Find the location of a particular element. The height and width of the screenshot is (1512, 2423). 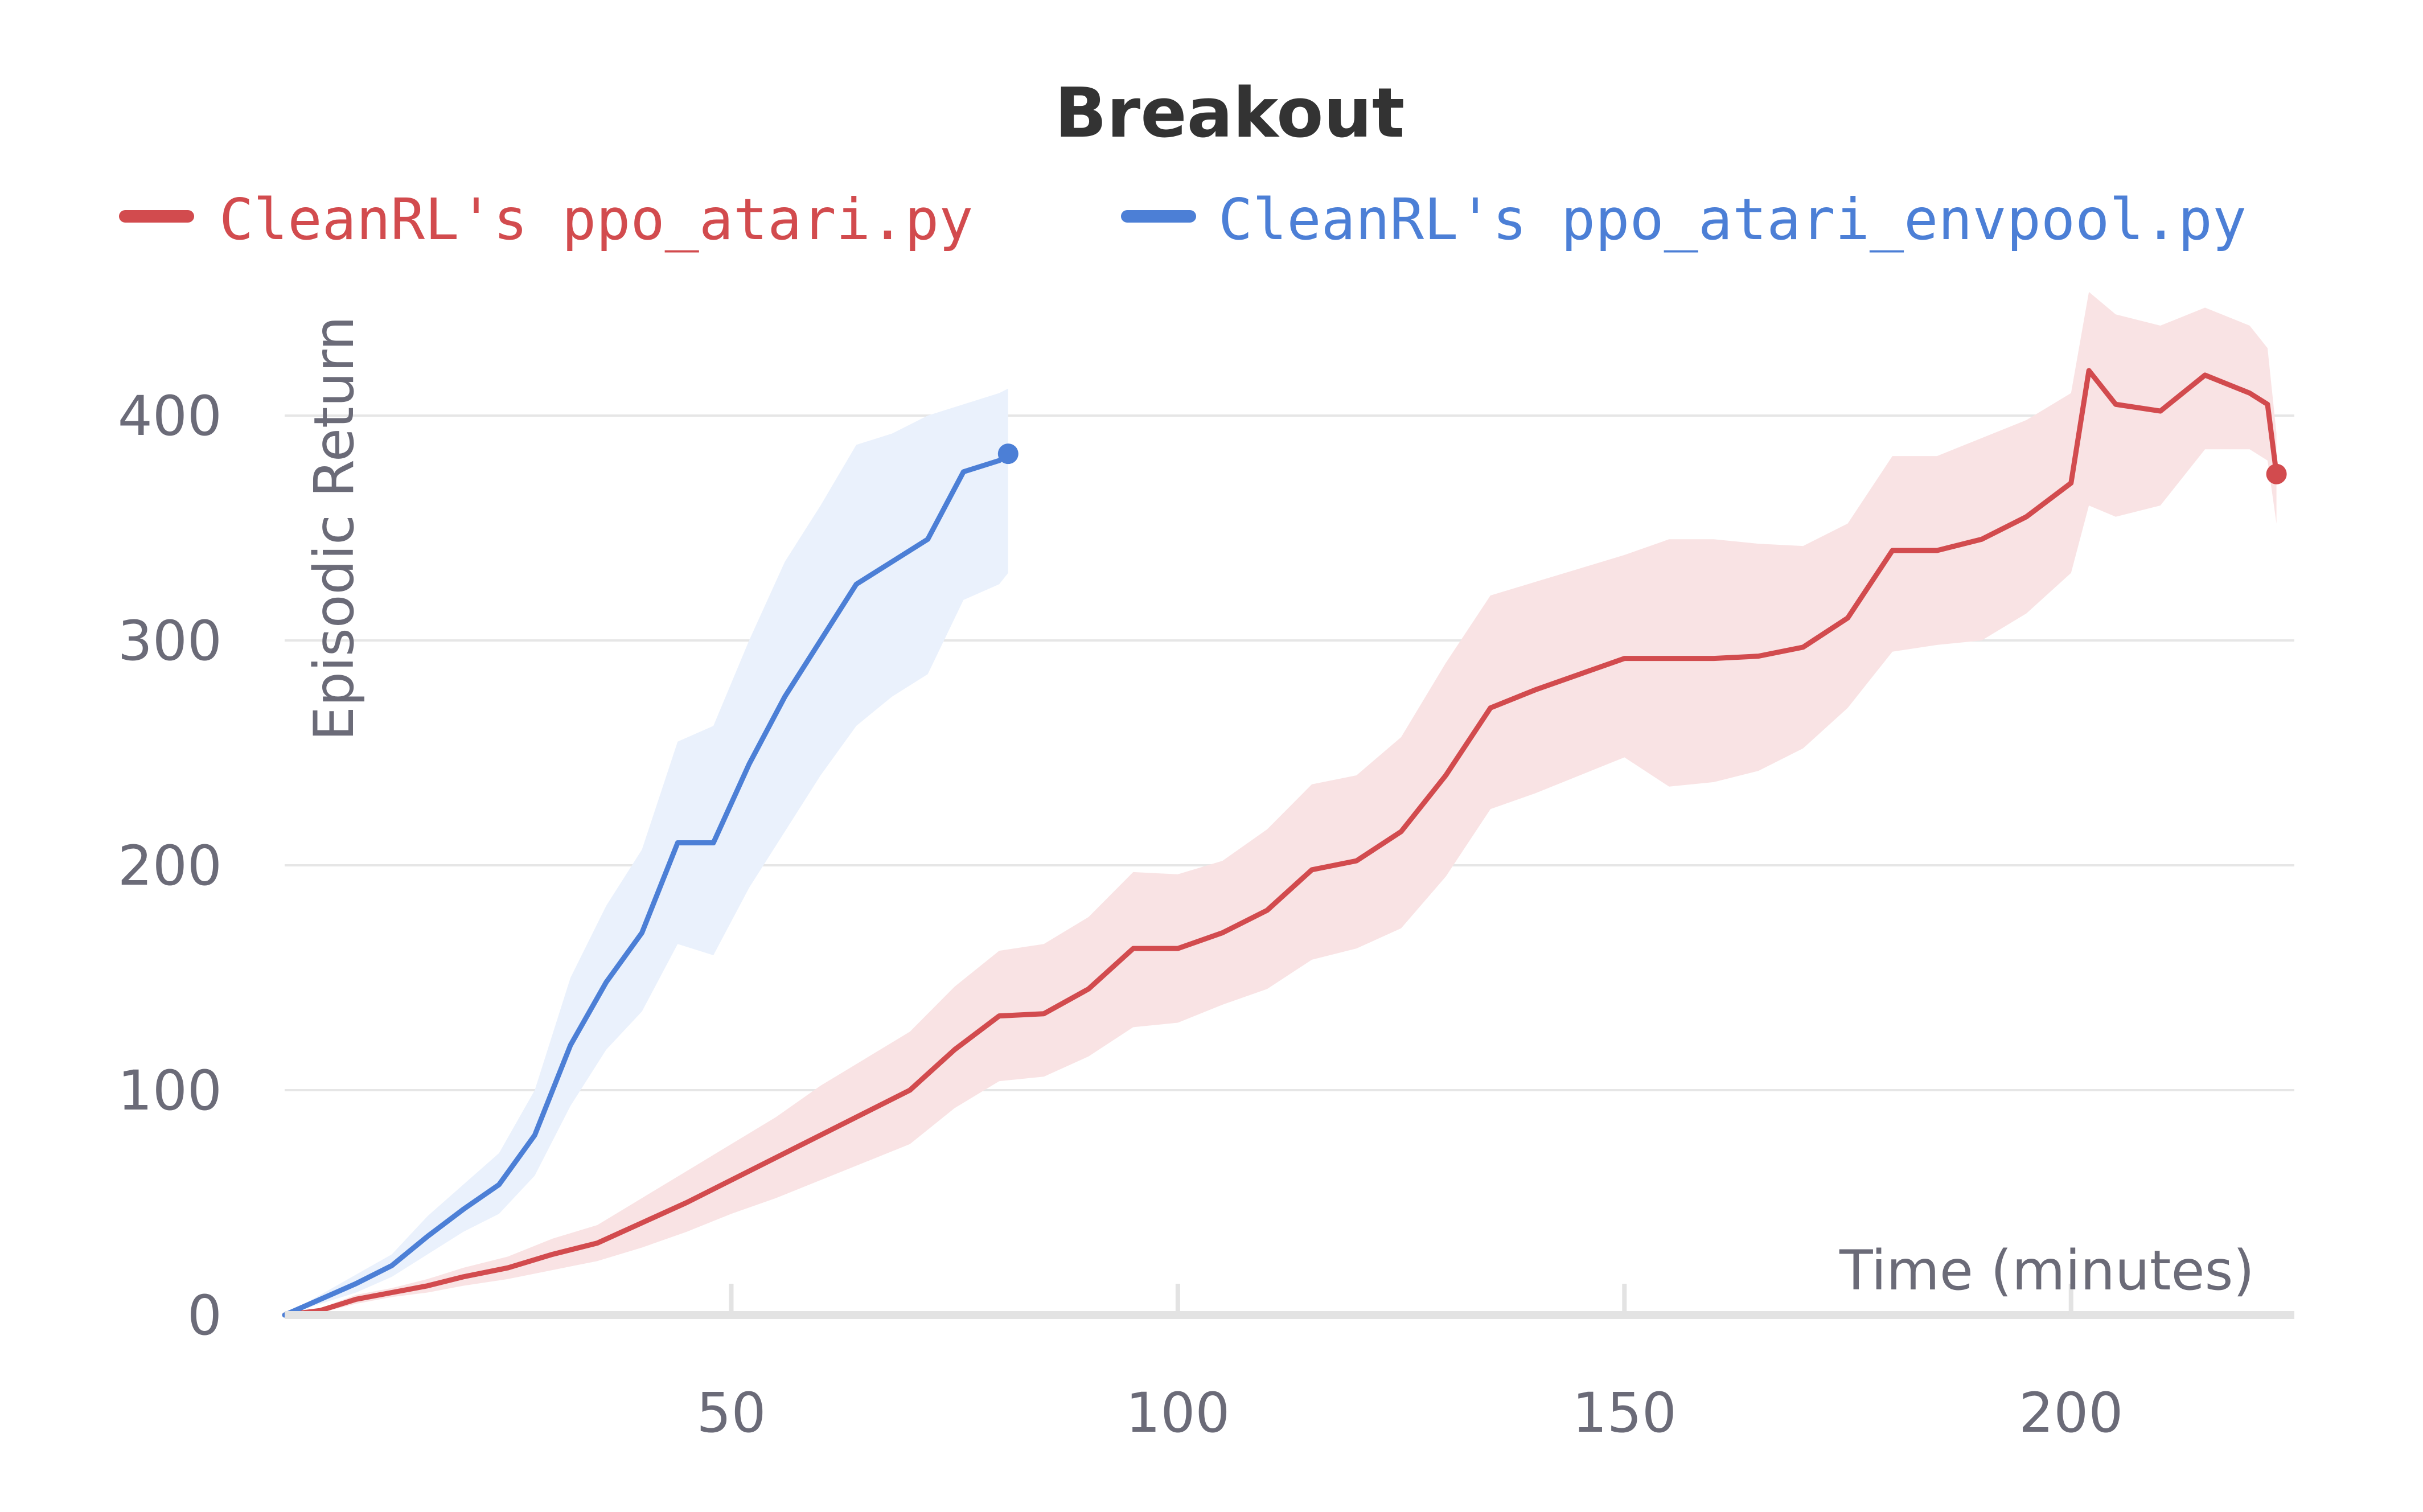

x-tick-label-50: 50 is located at coordinates (731, 1413).